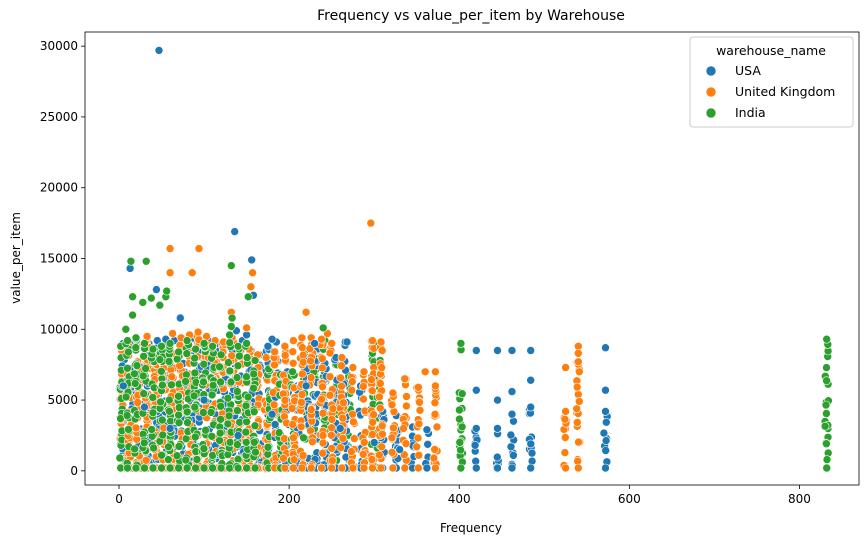  What do you see at coordinates (748, 70) in the screenshot?
I see `legend-label-usa: USA` at bounding box center [748, 70].